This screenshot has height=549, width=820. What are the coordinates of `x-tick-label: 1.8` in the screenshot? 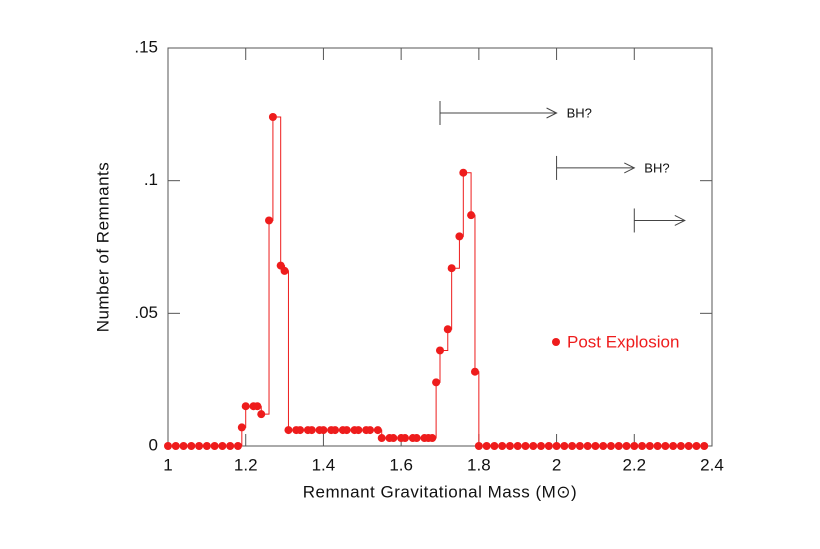 It's located at (479, 464).